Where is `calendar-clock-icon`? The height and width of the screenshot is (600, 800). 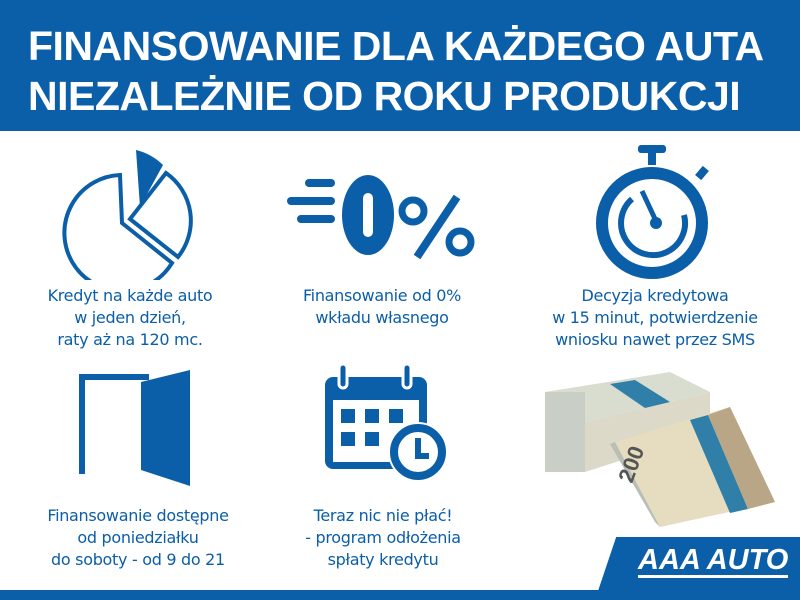 calendar-clock-icon is located at coordinates (386, 422).